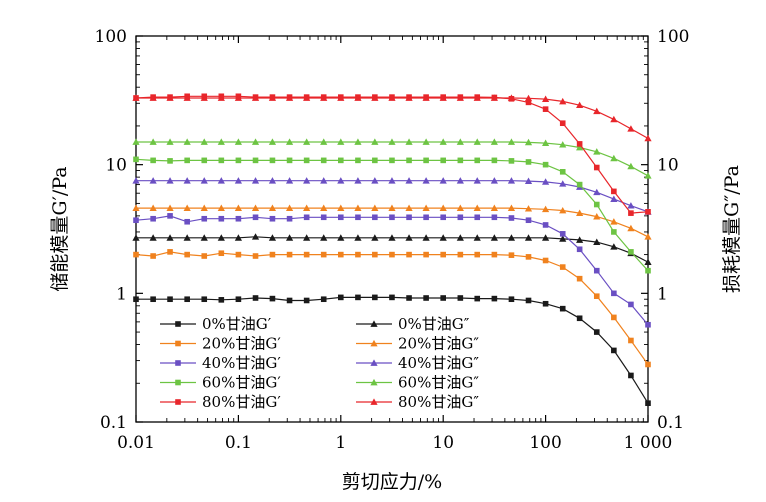  I want to click on legend-item: 20%甘油G″, so click(417, 344).